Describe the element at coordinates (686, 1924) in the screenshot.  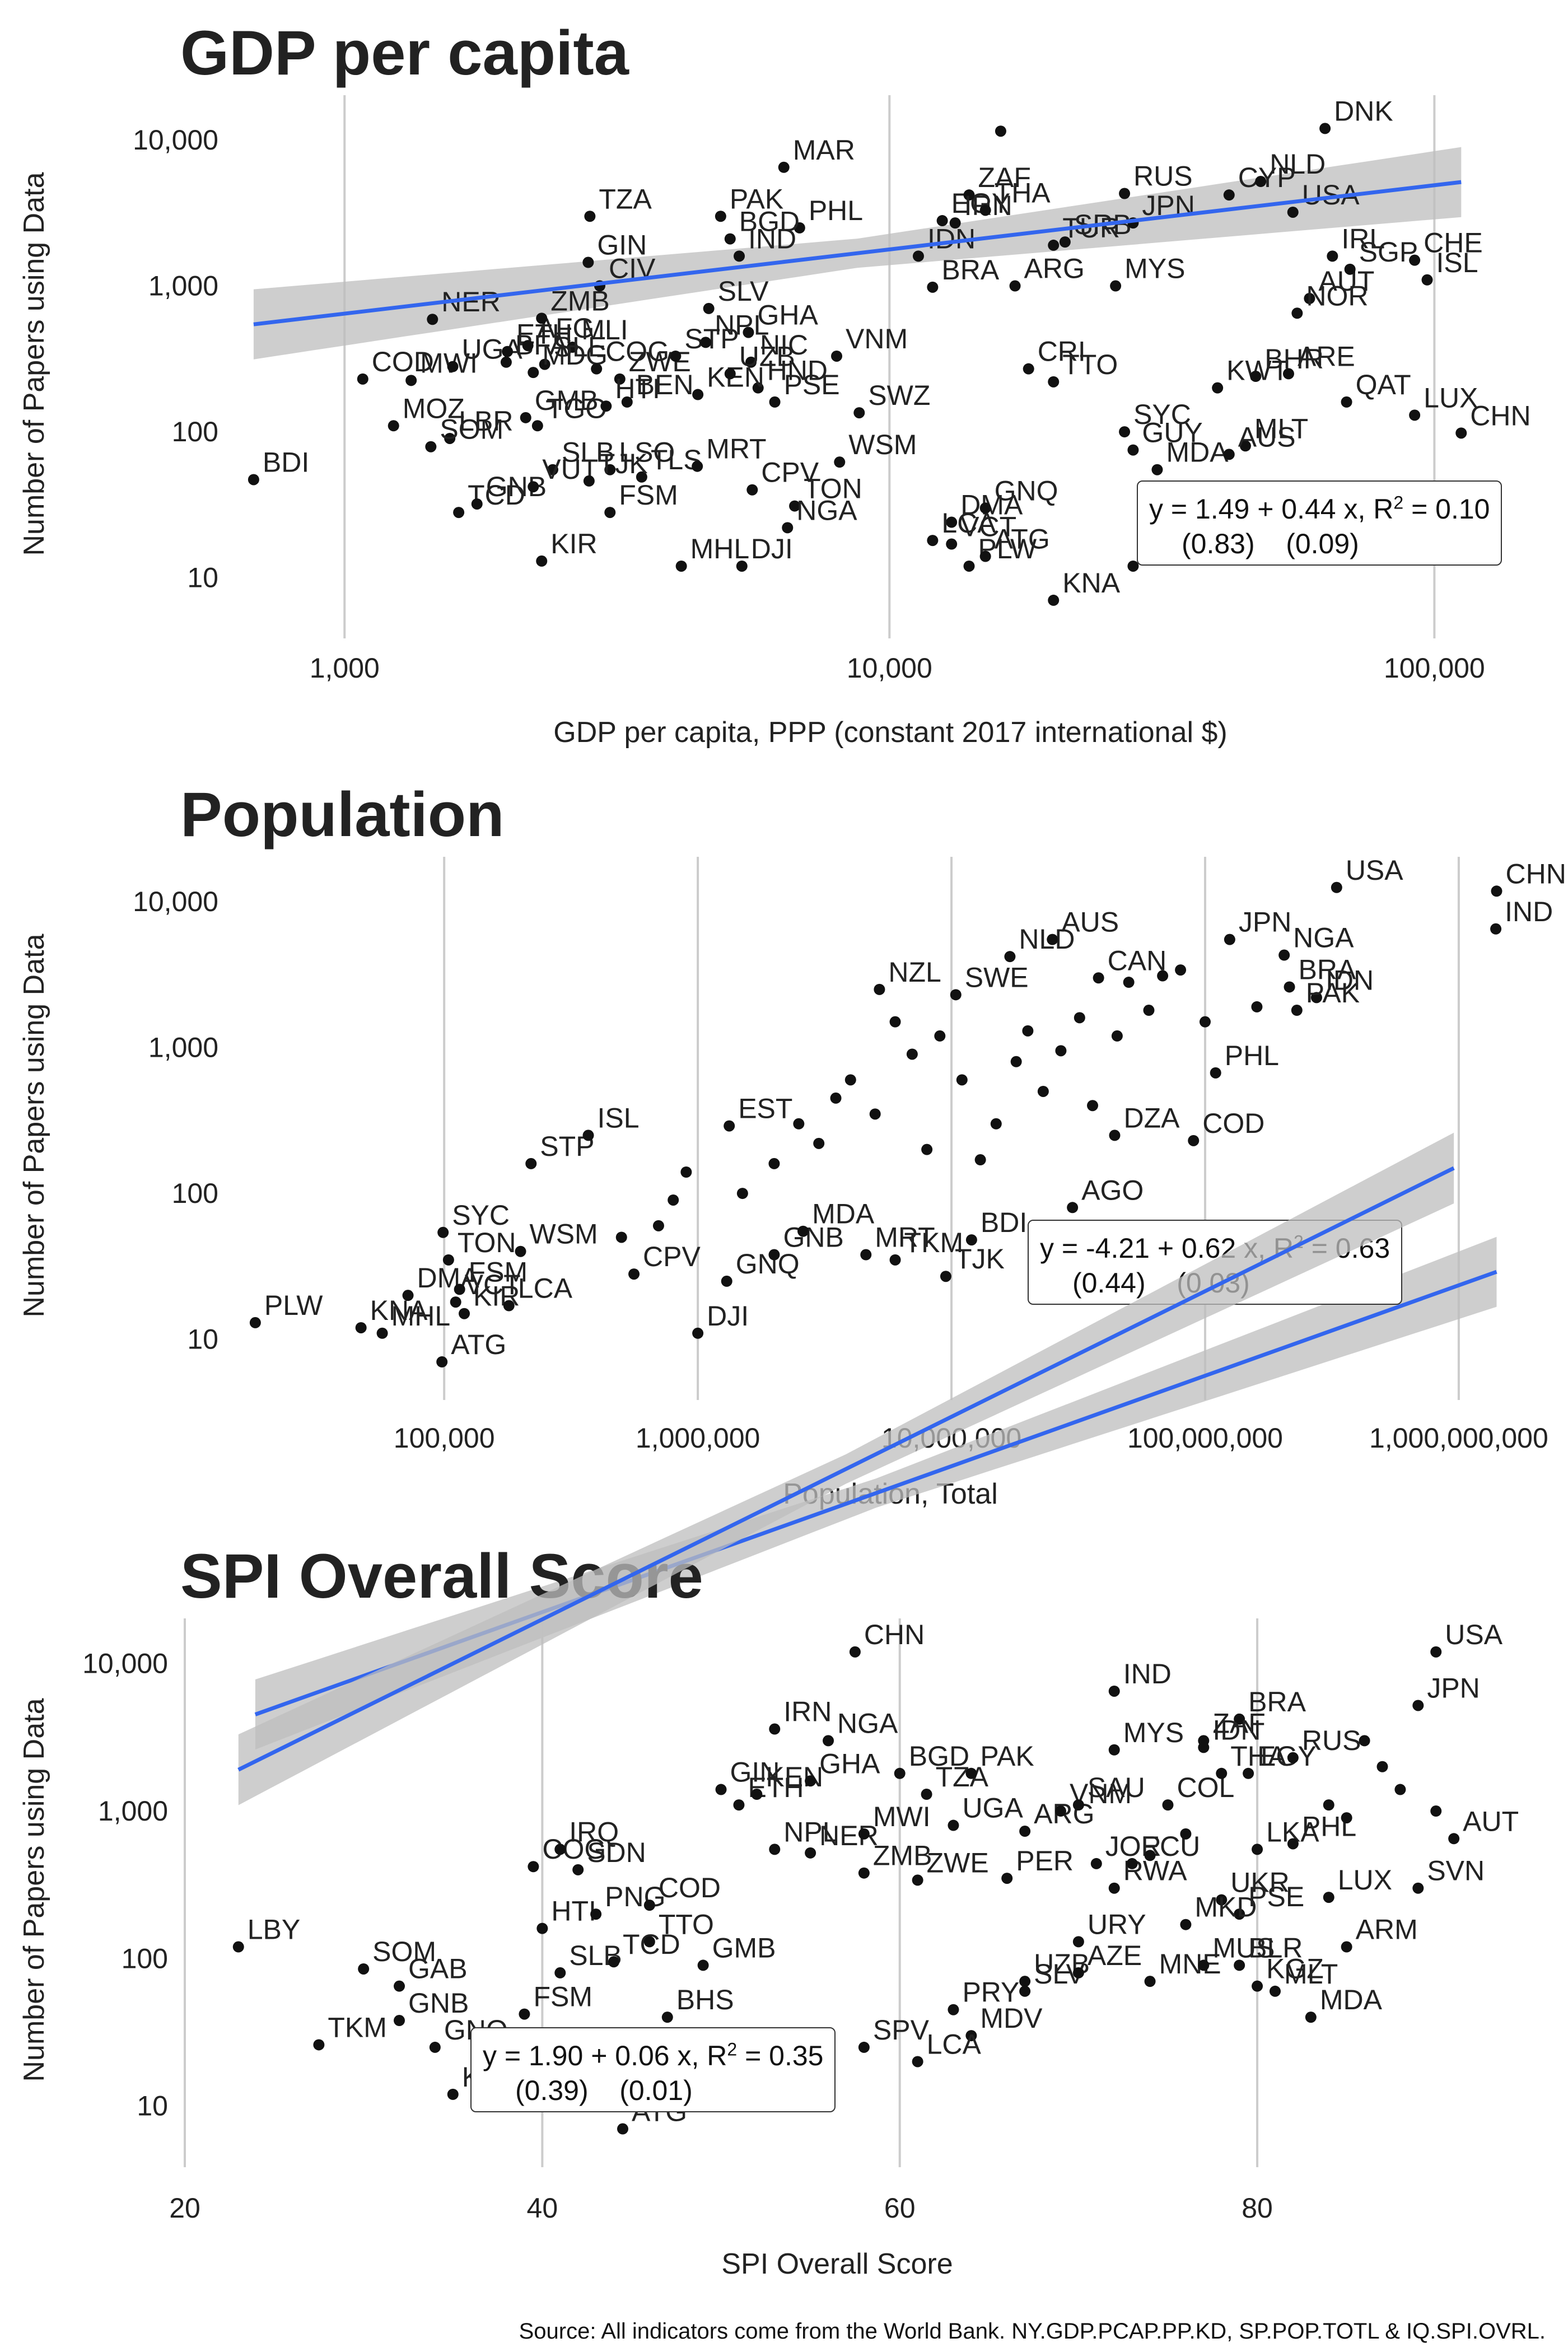
I see `point-label: TTO` at that location.